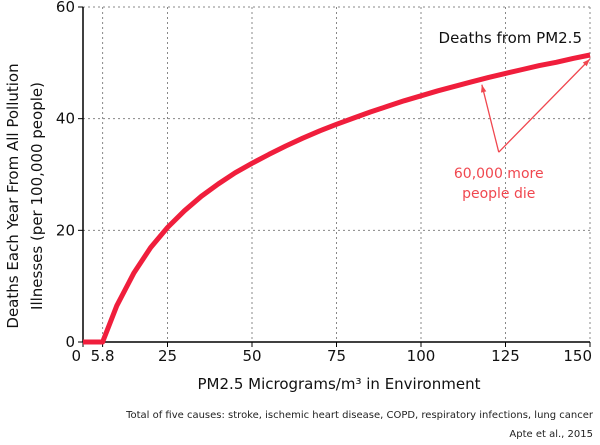  Describe the element at coordinates (251, 356) in the screenshot. I see `x-tick-label: 50` at that location.